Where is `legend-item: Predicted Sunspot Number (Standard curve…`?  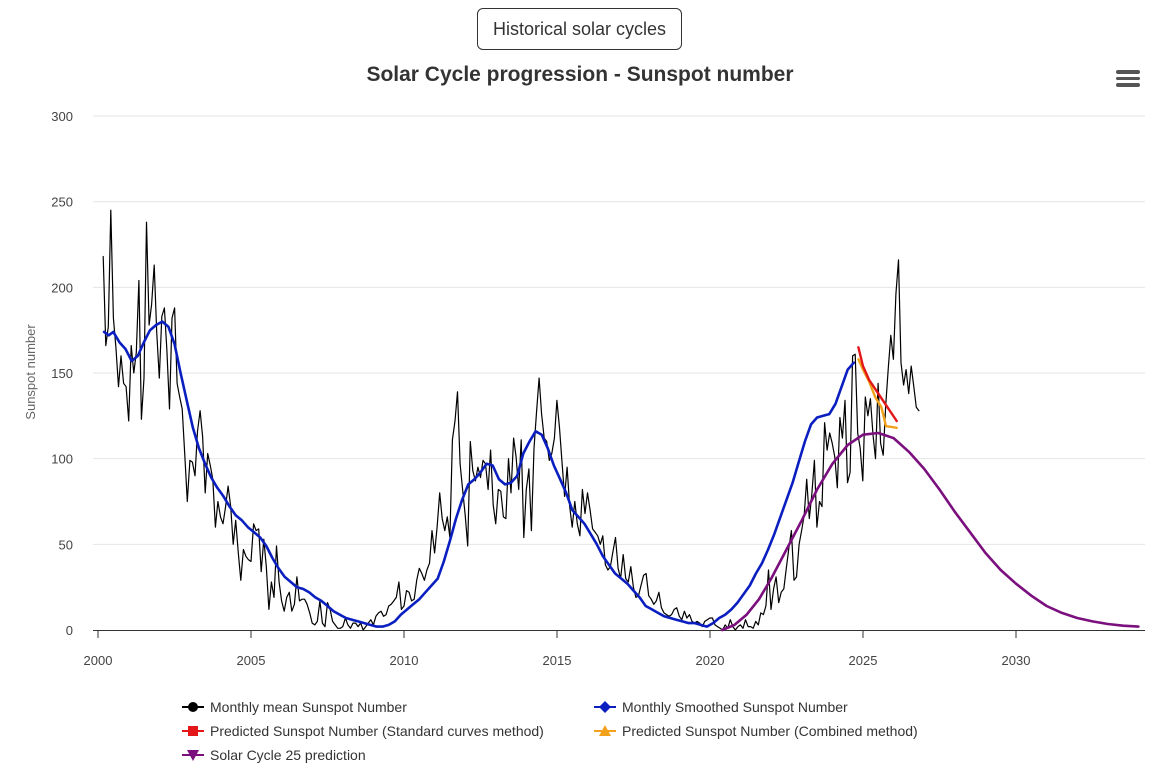 legend-item: Predicted Sunspot Number (Standard curve… is located at coordinates (363, 731).